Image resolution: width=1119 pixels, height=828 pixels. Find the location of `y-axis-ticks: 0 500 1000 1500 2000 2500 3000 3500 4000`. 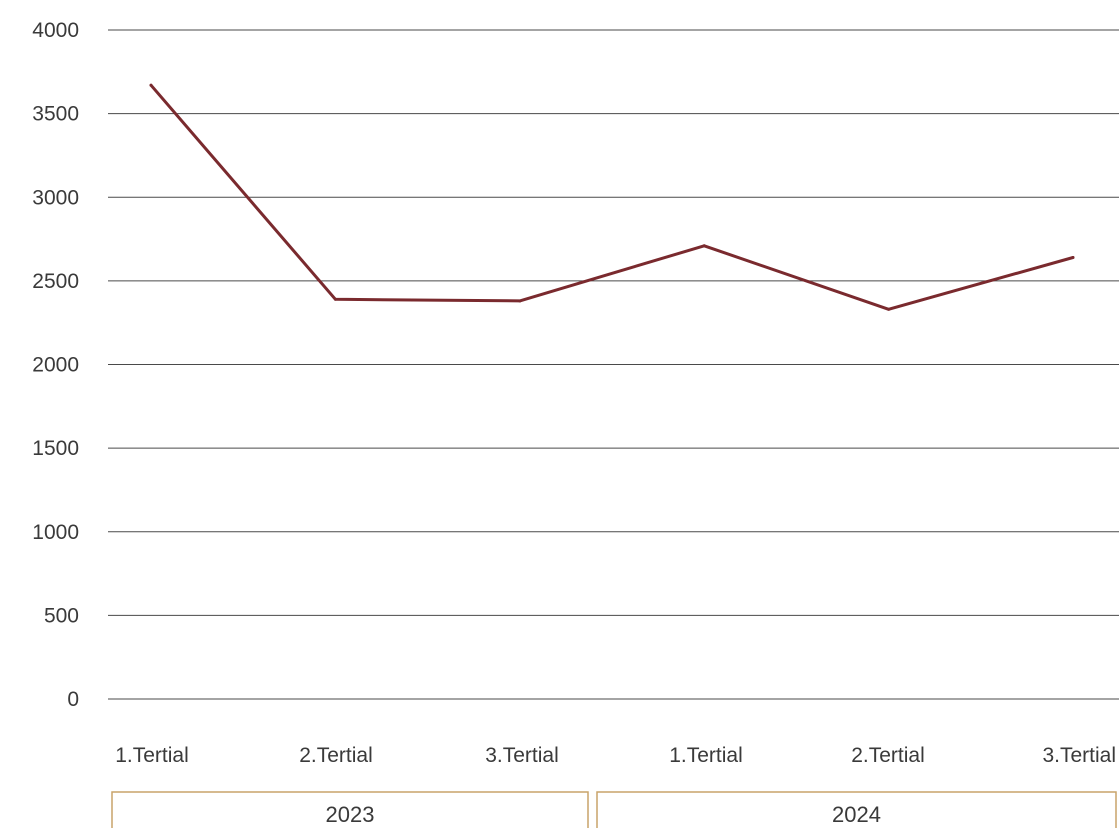

y-axis-ticks: 0 500 1000 1500 2000 2500 3000 3500 4000 is located at coordinates (55, 365).